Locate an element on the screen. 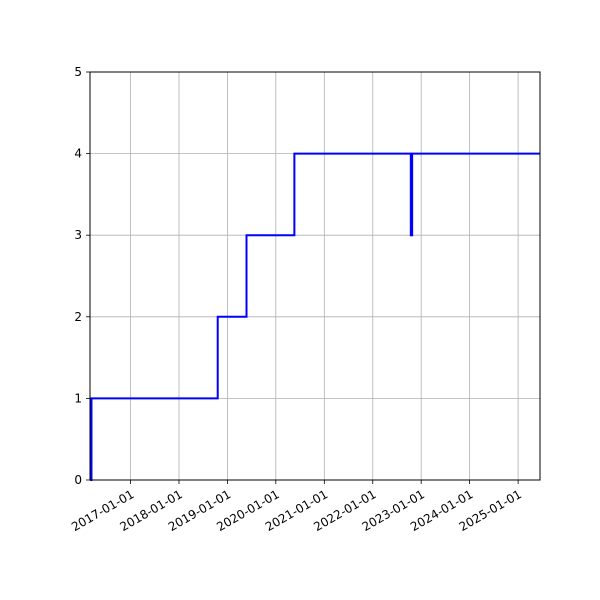 The image size is (600, 600). y-tick-label: 5 is located at coordinates (78, 72).